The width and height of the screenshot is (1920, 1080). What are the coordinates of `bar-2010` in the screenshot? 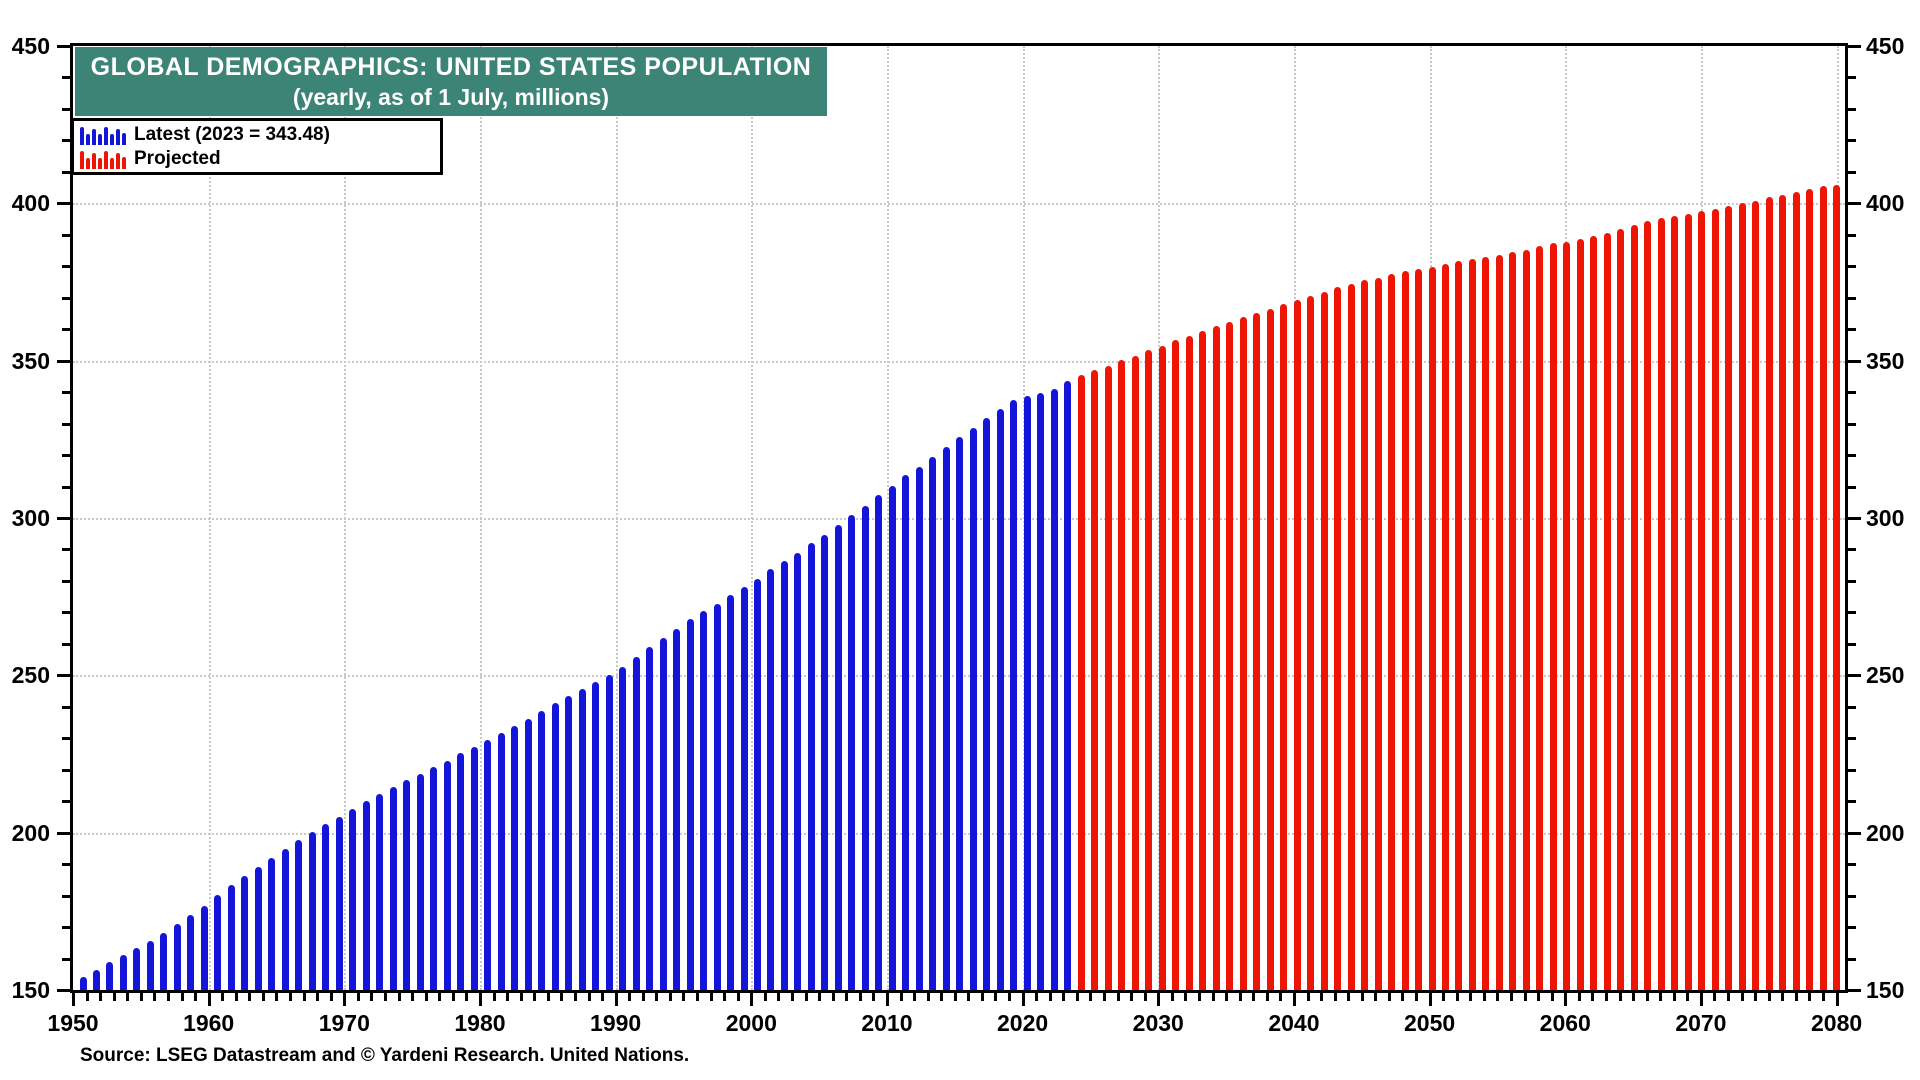 It's located at (892, 738).